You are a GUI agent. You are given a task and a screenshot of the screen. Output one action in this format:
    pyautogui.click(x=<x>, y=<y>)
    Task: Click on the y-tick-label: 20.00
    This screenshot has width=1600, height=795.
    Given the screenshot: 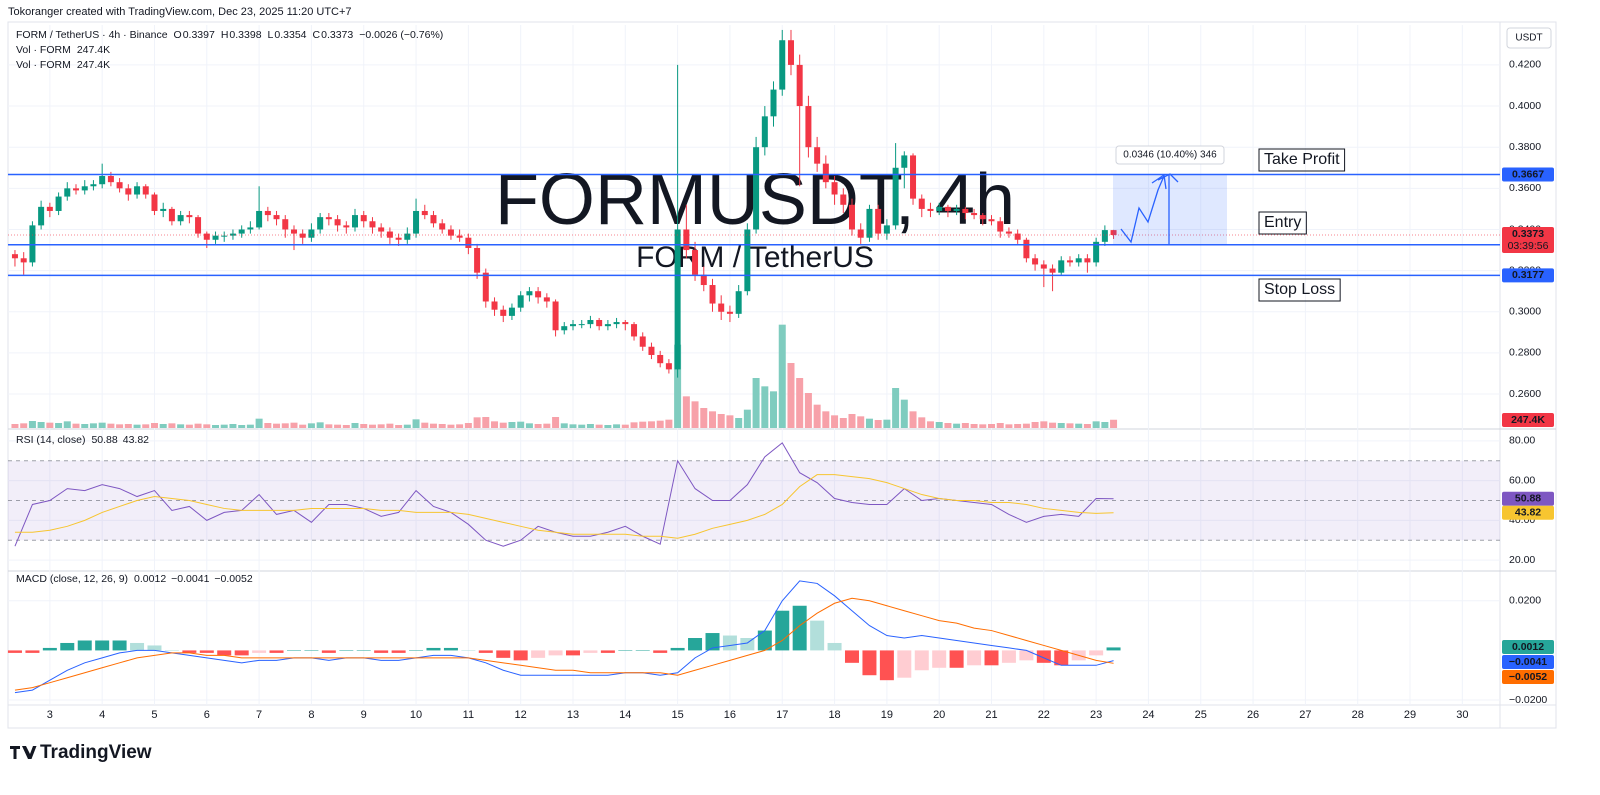 What is the action you would take?
    pyautogui.click(x=1522, y=560)
    